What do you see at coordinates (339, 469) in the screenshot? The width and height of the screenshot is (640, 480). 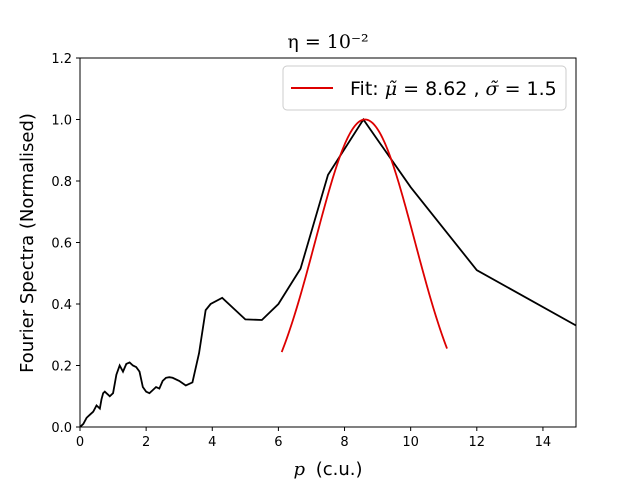 I see `x-axis-label-unit: (c.u.)` at bounding box center [339, 469].